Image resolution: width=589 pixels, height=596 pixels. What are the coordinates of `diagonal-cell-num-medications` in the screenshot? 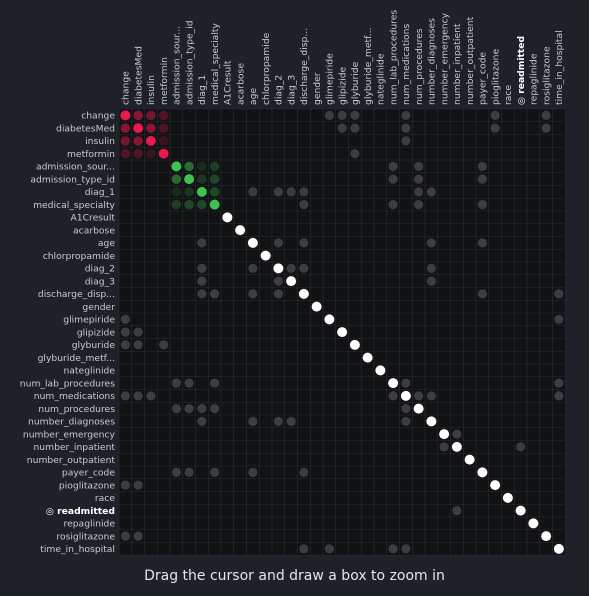 It's located at (405, 395).